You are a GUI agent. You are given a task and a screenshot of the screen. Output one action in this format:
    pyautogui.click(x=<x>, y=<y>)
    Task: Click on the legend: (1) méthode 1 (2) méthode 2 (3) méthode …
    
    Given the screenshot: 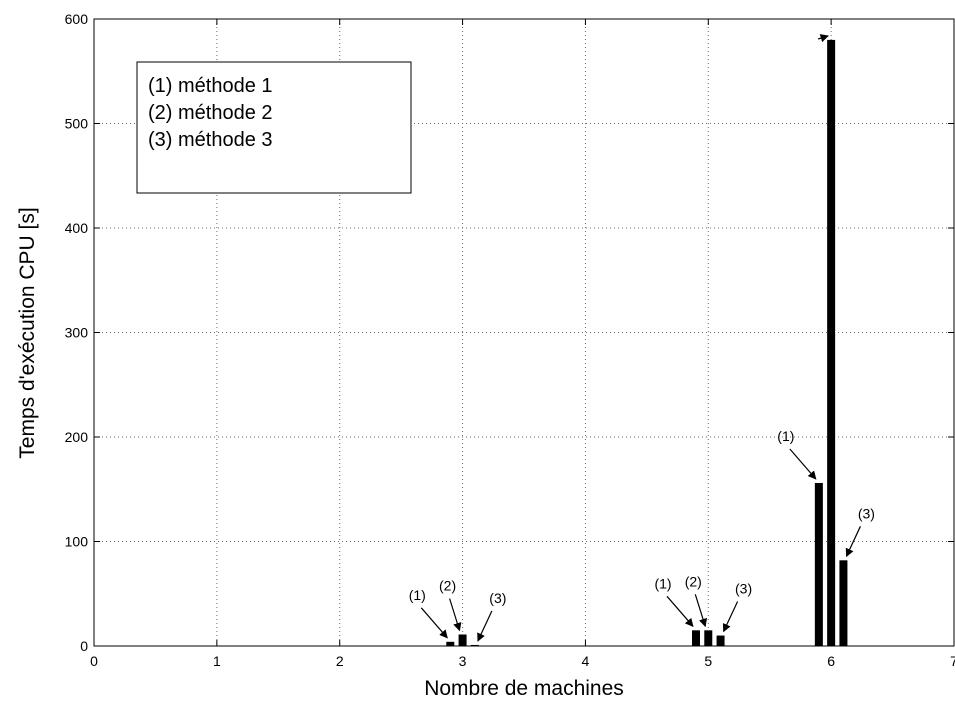 What is the action you would take?
    pyautogui.click(x=274, y=127)
    